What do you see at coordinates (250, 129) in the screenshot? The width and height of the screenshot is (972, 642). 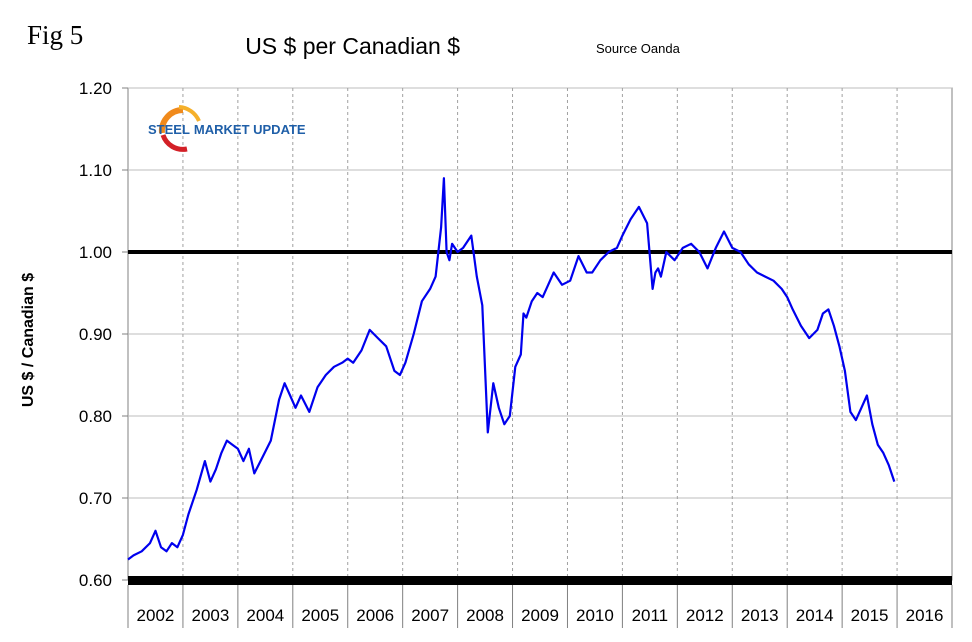 I see `logo-word-market-update: MARKET UPDATE` at bounding box center [250, 129].